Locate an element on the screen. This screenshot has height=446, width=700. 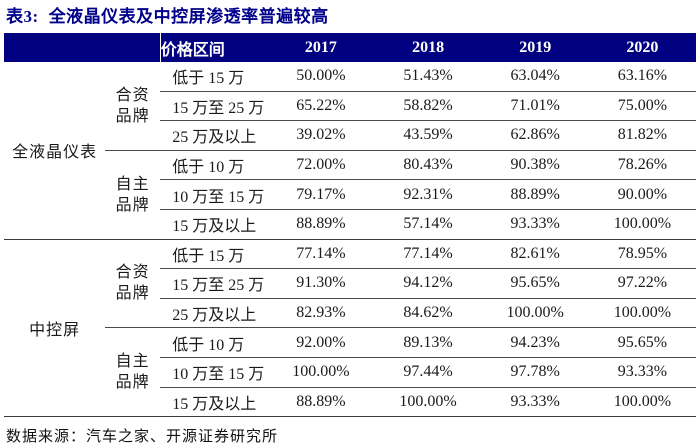
table-title: 表3: 全液晶仪表及中控屏渗透率普遍较高 is located at coordinates (350, 19).